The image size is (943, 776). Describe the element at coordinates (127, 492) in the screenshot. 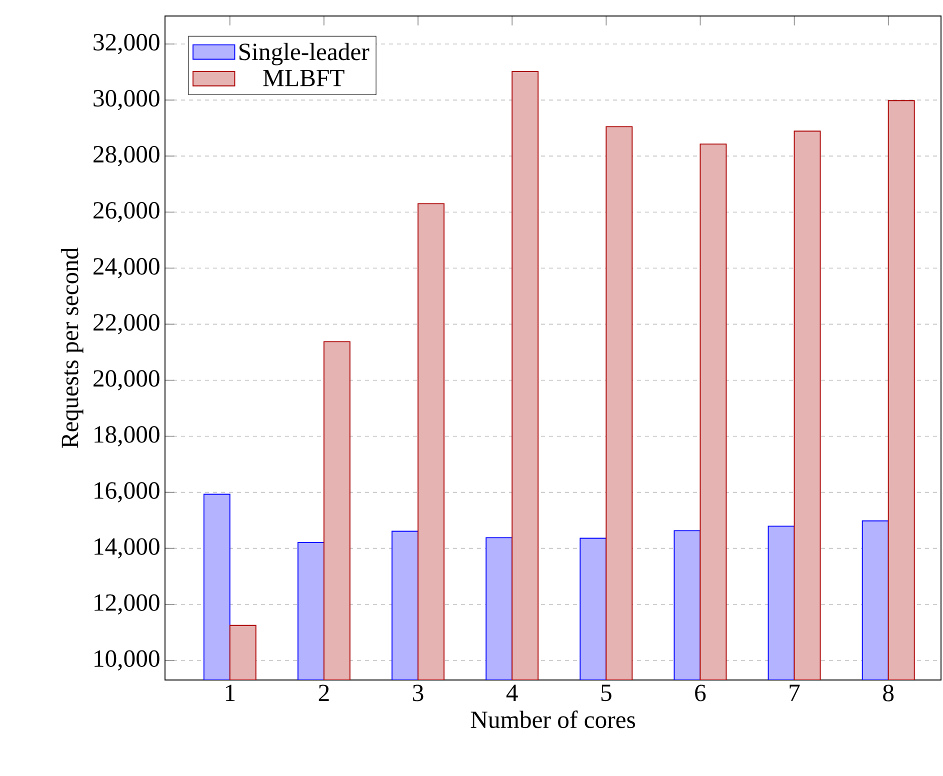

I see `y-tick-label: 16,000` at that location.